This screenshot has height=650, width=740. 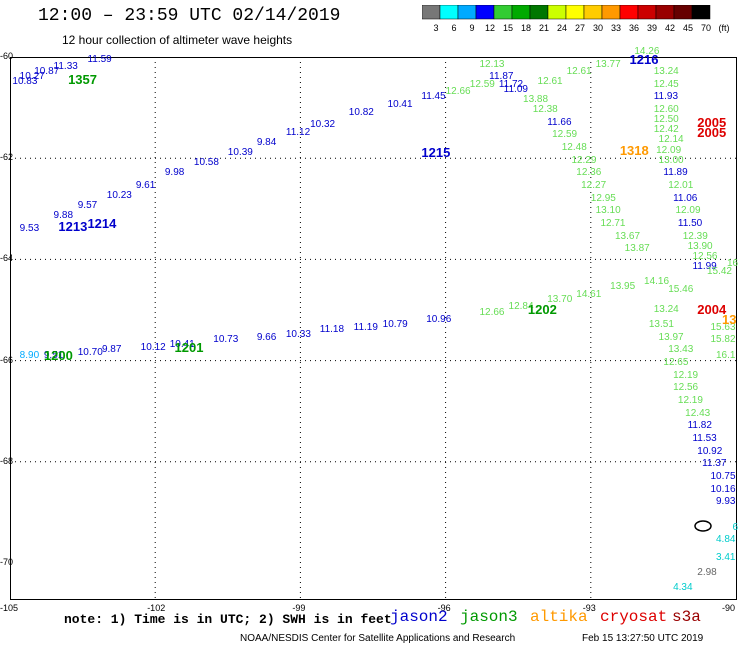 I want to click on wave-height-value: 11.89, so click(x=675, y=173).